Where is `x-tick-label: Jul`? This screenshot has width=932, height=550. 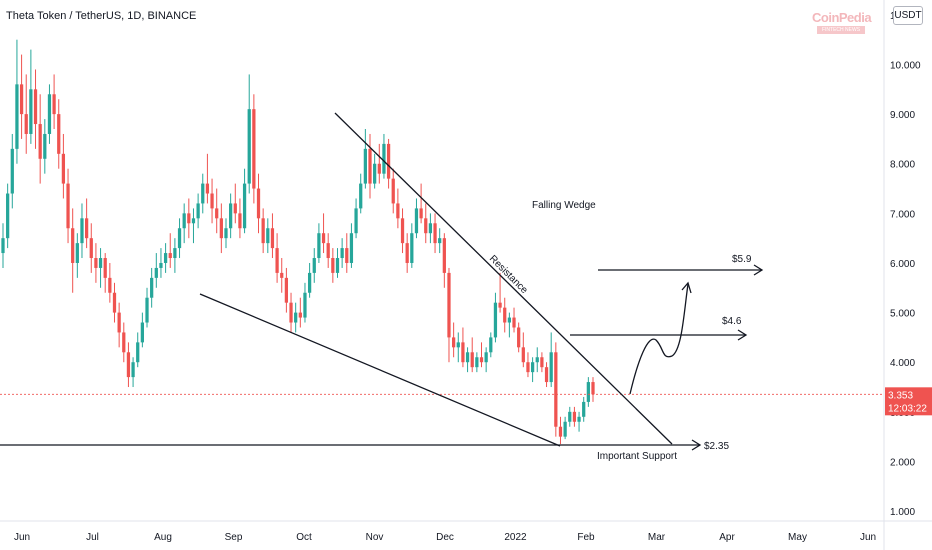 x-tick-label: Jul is located at coordinates (92, 537).